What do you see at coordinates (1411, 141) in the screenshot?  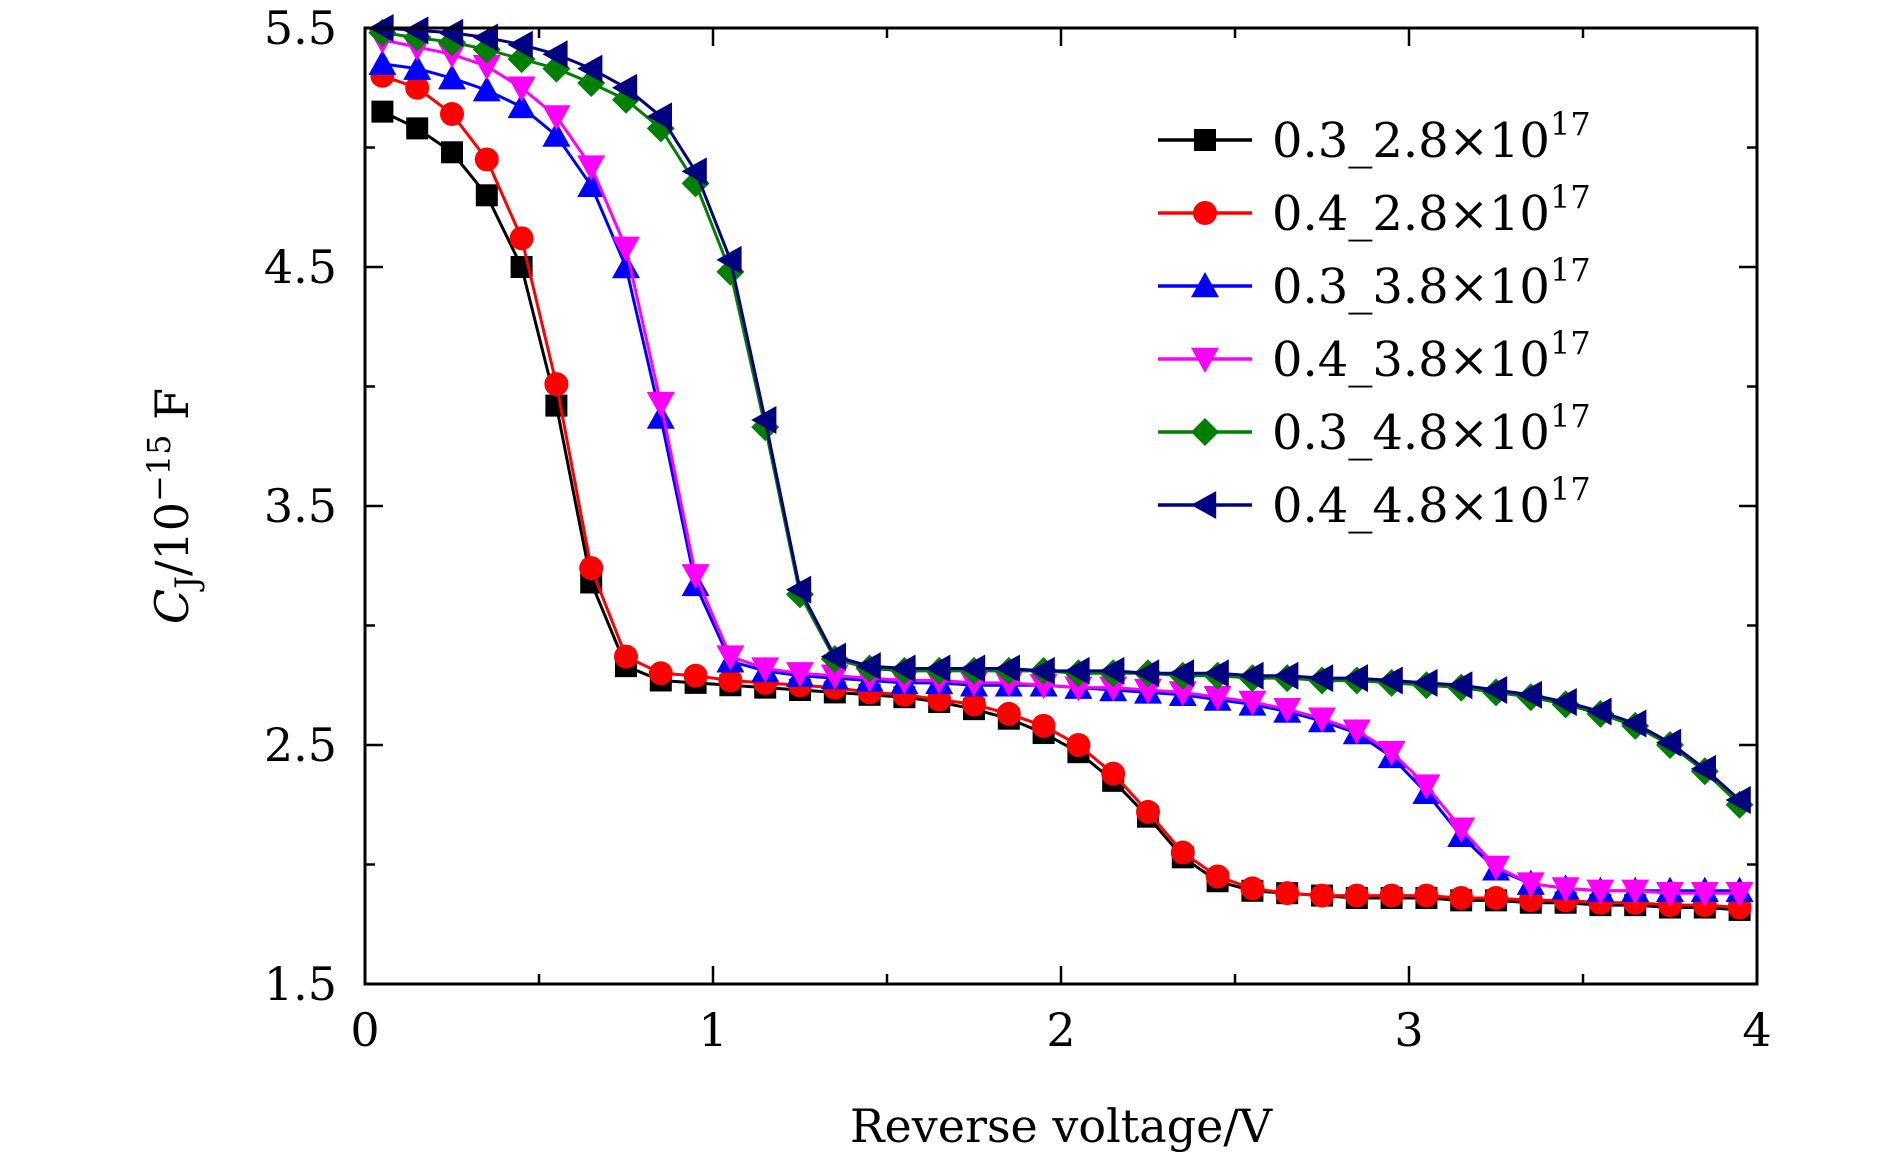 I see `legend-label-text: 0.3_2.8×10` at bounding box center [1411, 141].